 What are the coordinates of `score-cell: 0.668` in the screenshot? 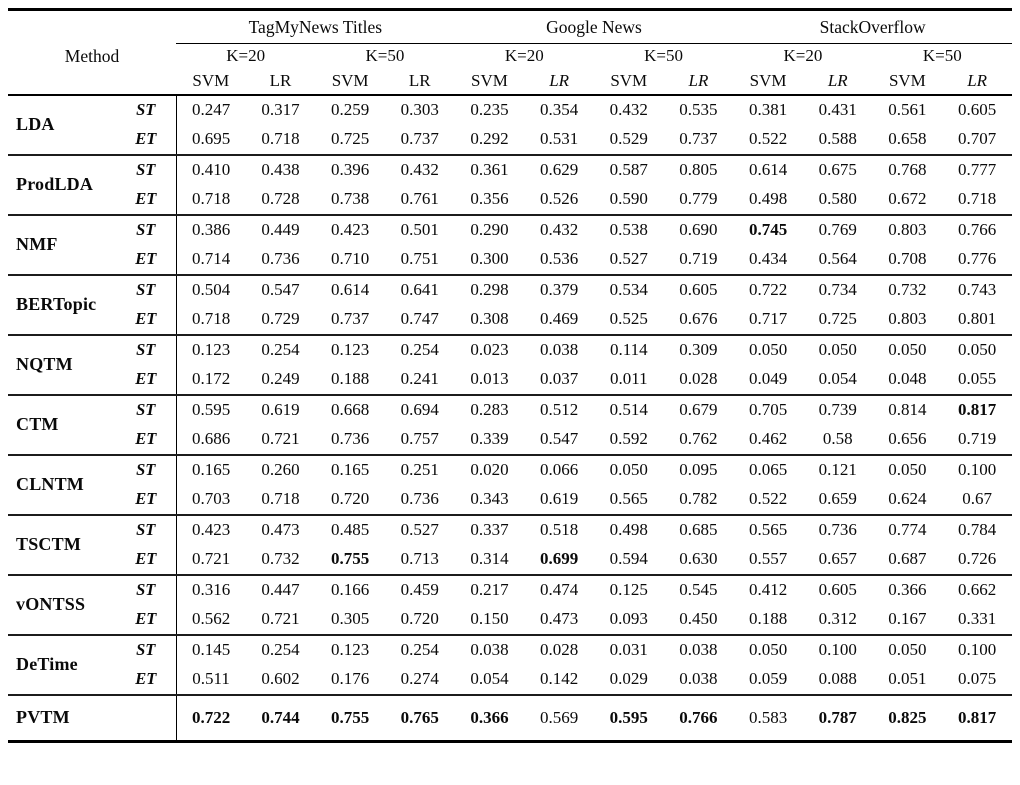 It's located at (350, 409).